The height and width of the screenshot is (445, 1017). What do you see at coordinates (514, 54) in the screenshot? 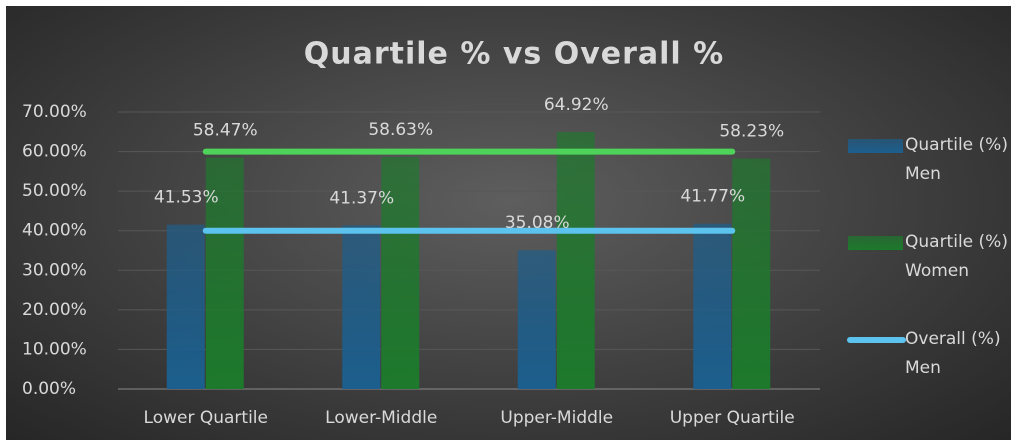
I see `chart-title: Quartile % vs Overall %` at bounding box center [514, 54].